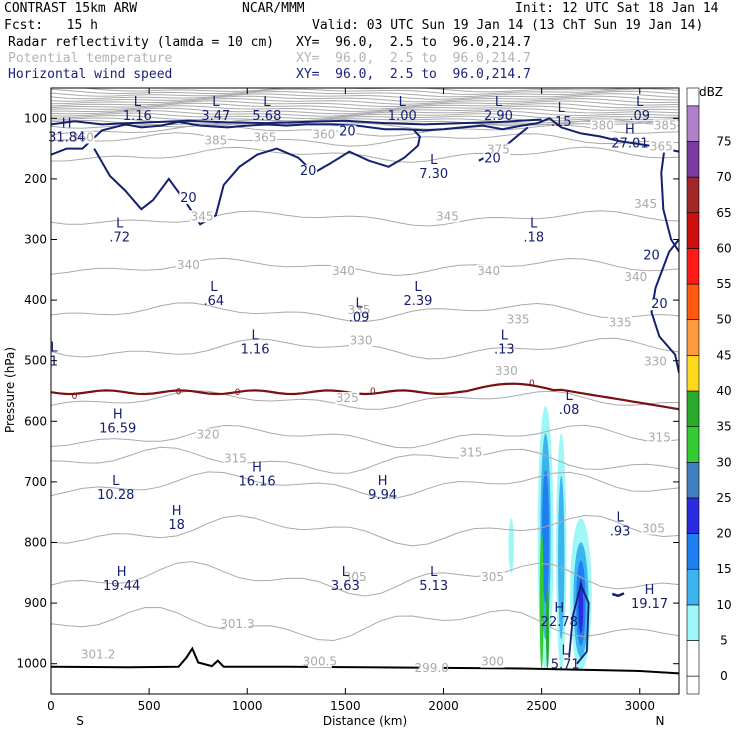  What do you see at coordinates (723, 569) in the screenshot?
I see `colorbar-label: 15` at bounding box center [723, 569].